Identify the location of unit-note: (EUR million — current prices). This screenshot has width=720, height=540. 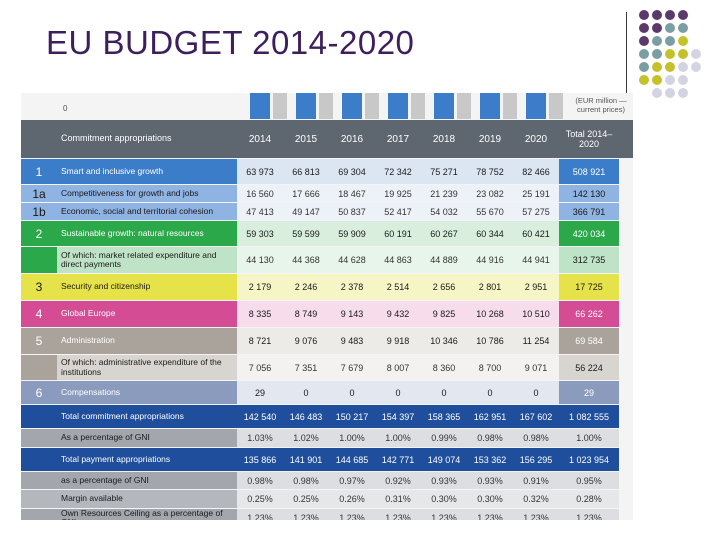
(601, 105).